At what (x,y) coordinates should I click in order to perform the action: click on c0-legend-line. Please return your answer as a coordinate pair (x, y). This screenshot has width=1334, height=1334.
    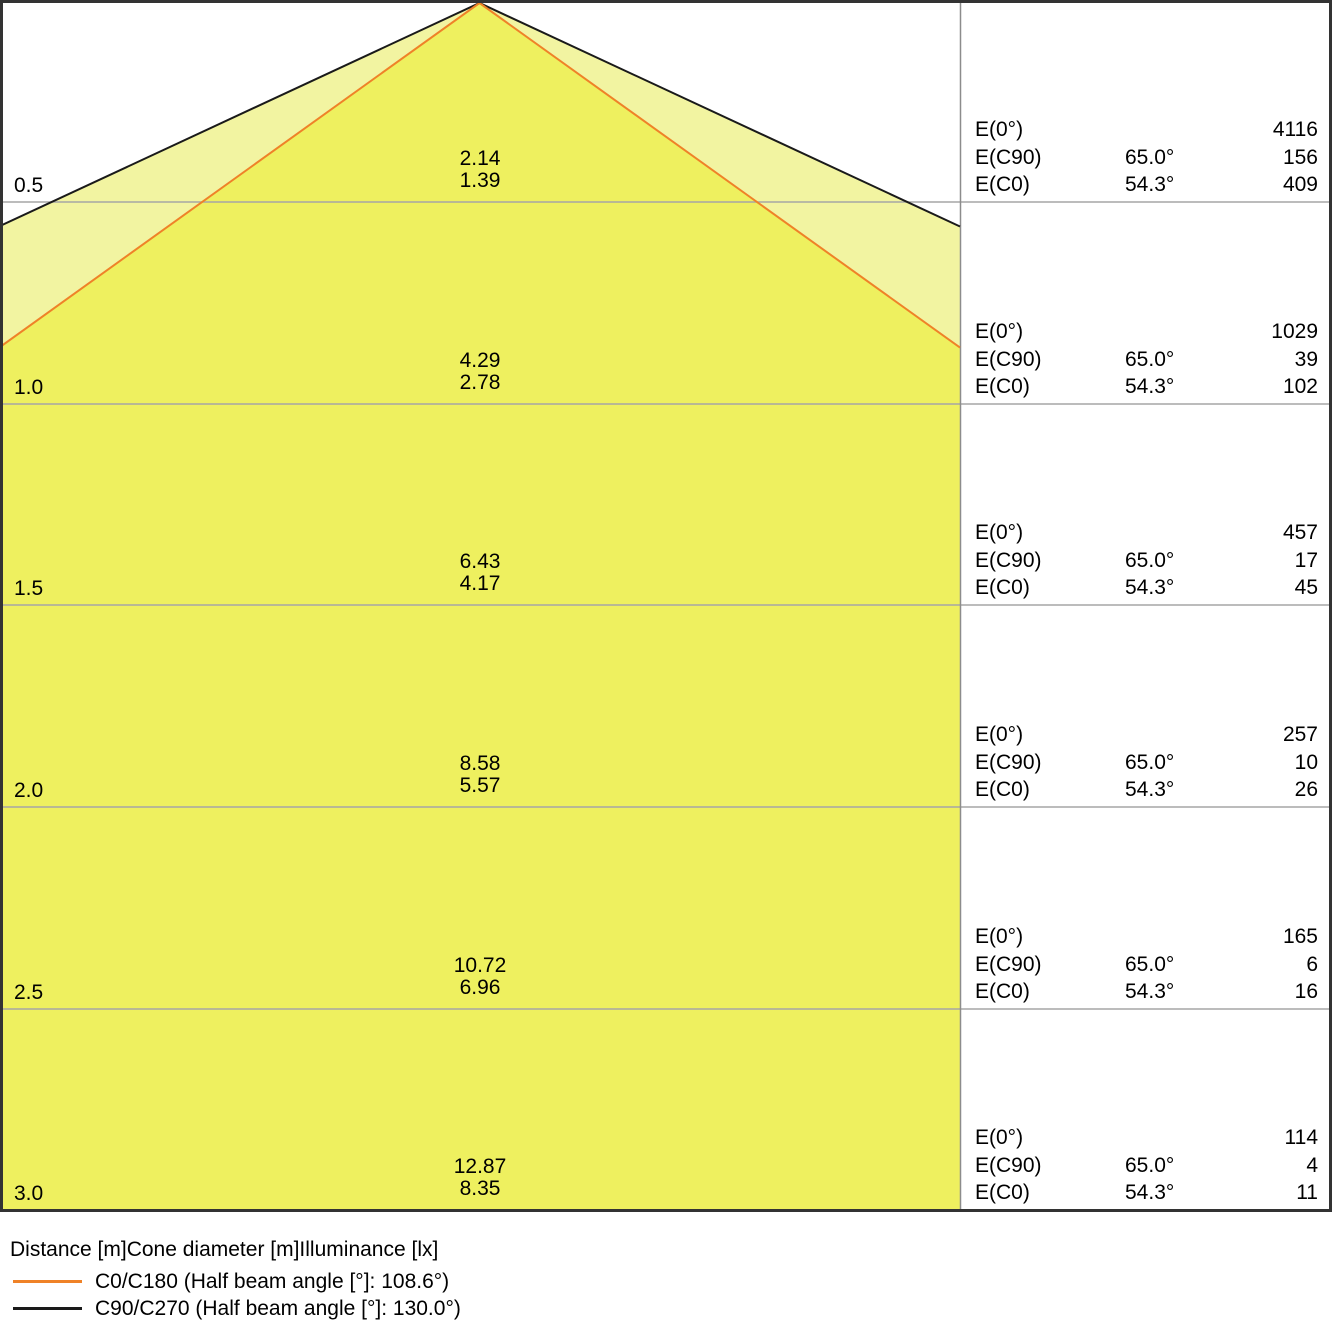
    Looking at the image, I should click on (47, 1281).